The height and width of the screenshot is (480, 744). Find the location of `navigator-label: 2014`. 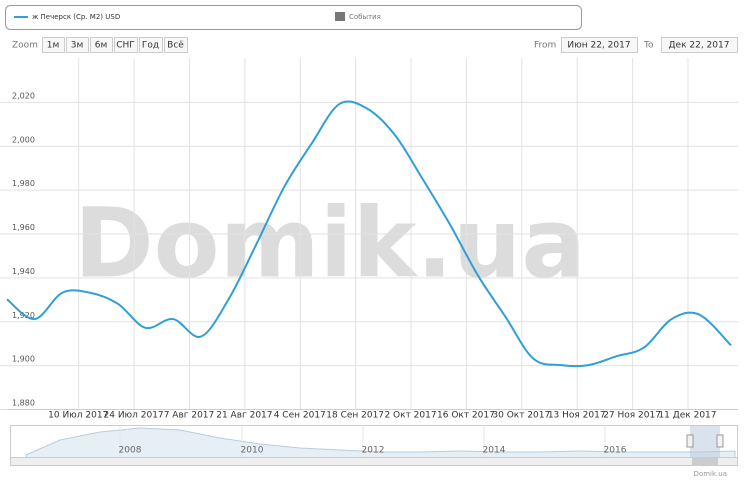

navigator-label: 2014 is located at coordinates (494, 451).